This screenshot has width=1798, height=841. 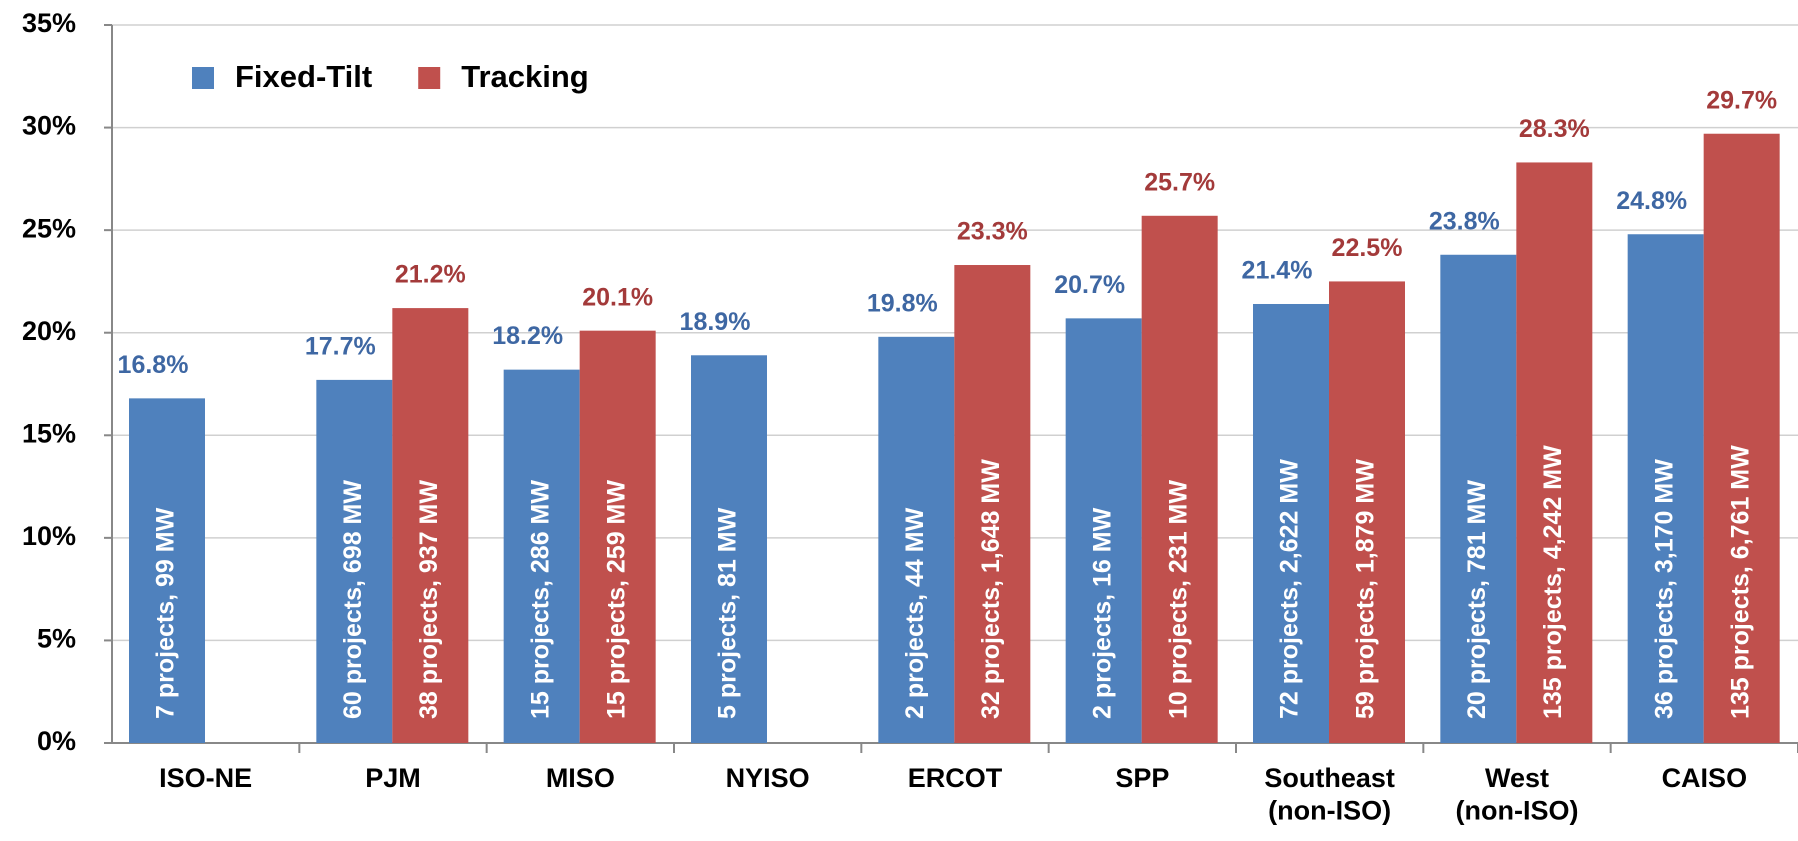 What do you see at coordinates (525, 76) in the screenshot?
I see `legend-label: Tracking` at bounding box center [525, 76].